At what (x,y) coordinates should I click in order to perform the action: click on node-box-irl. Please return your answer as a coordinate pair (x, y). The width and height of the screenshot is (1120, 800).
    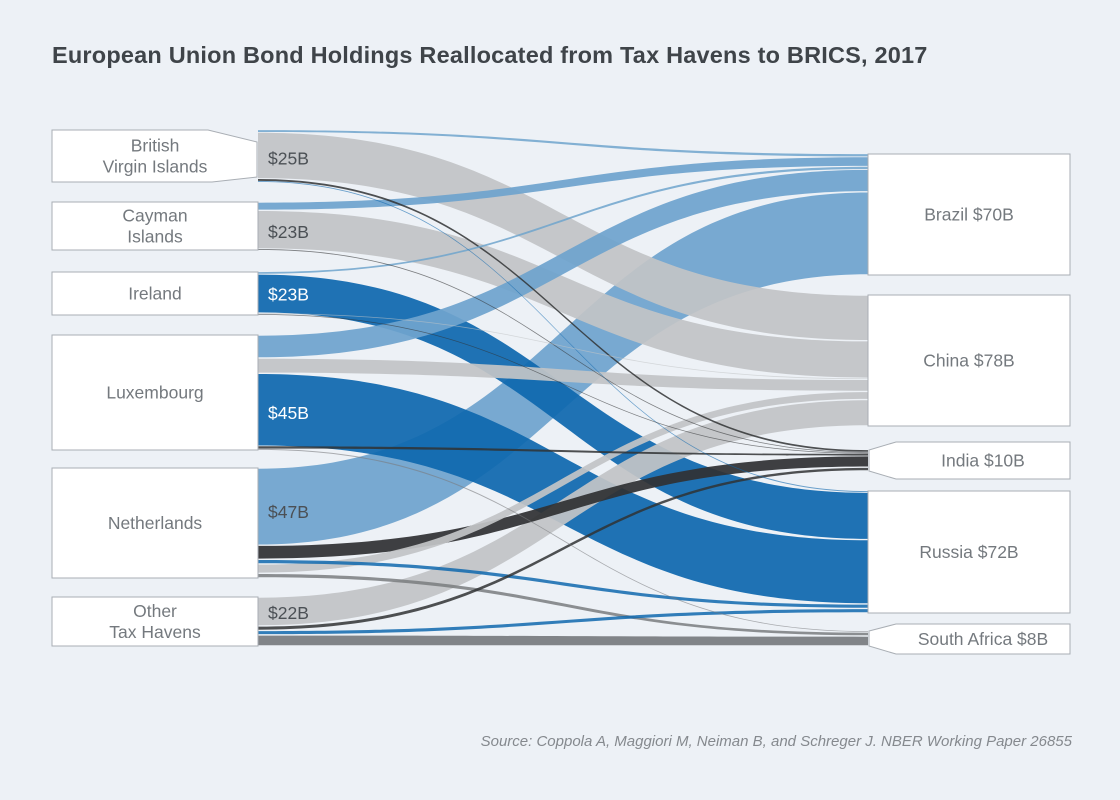
    Looking at the image, I should click on (155, 293).